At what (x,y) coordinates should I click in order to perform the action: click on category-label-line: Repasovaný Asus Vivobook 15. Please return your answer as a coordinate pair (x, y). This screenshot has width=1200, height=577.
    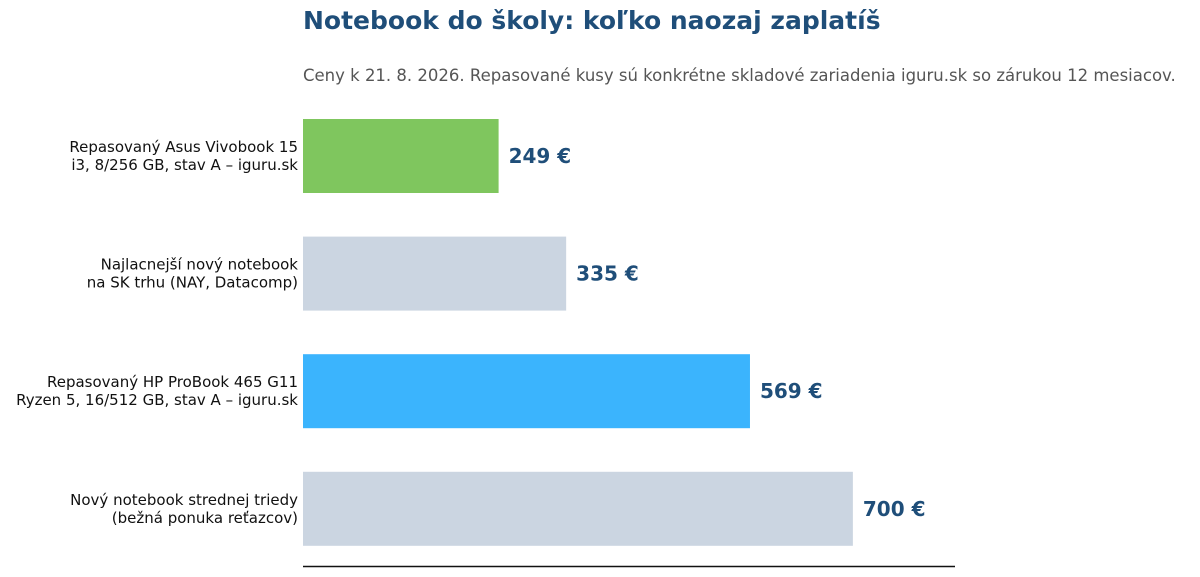
    Looking at the image, I should click on (183, 147).